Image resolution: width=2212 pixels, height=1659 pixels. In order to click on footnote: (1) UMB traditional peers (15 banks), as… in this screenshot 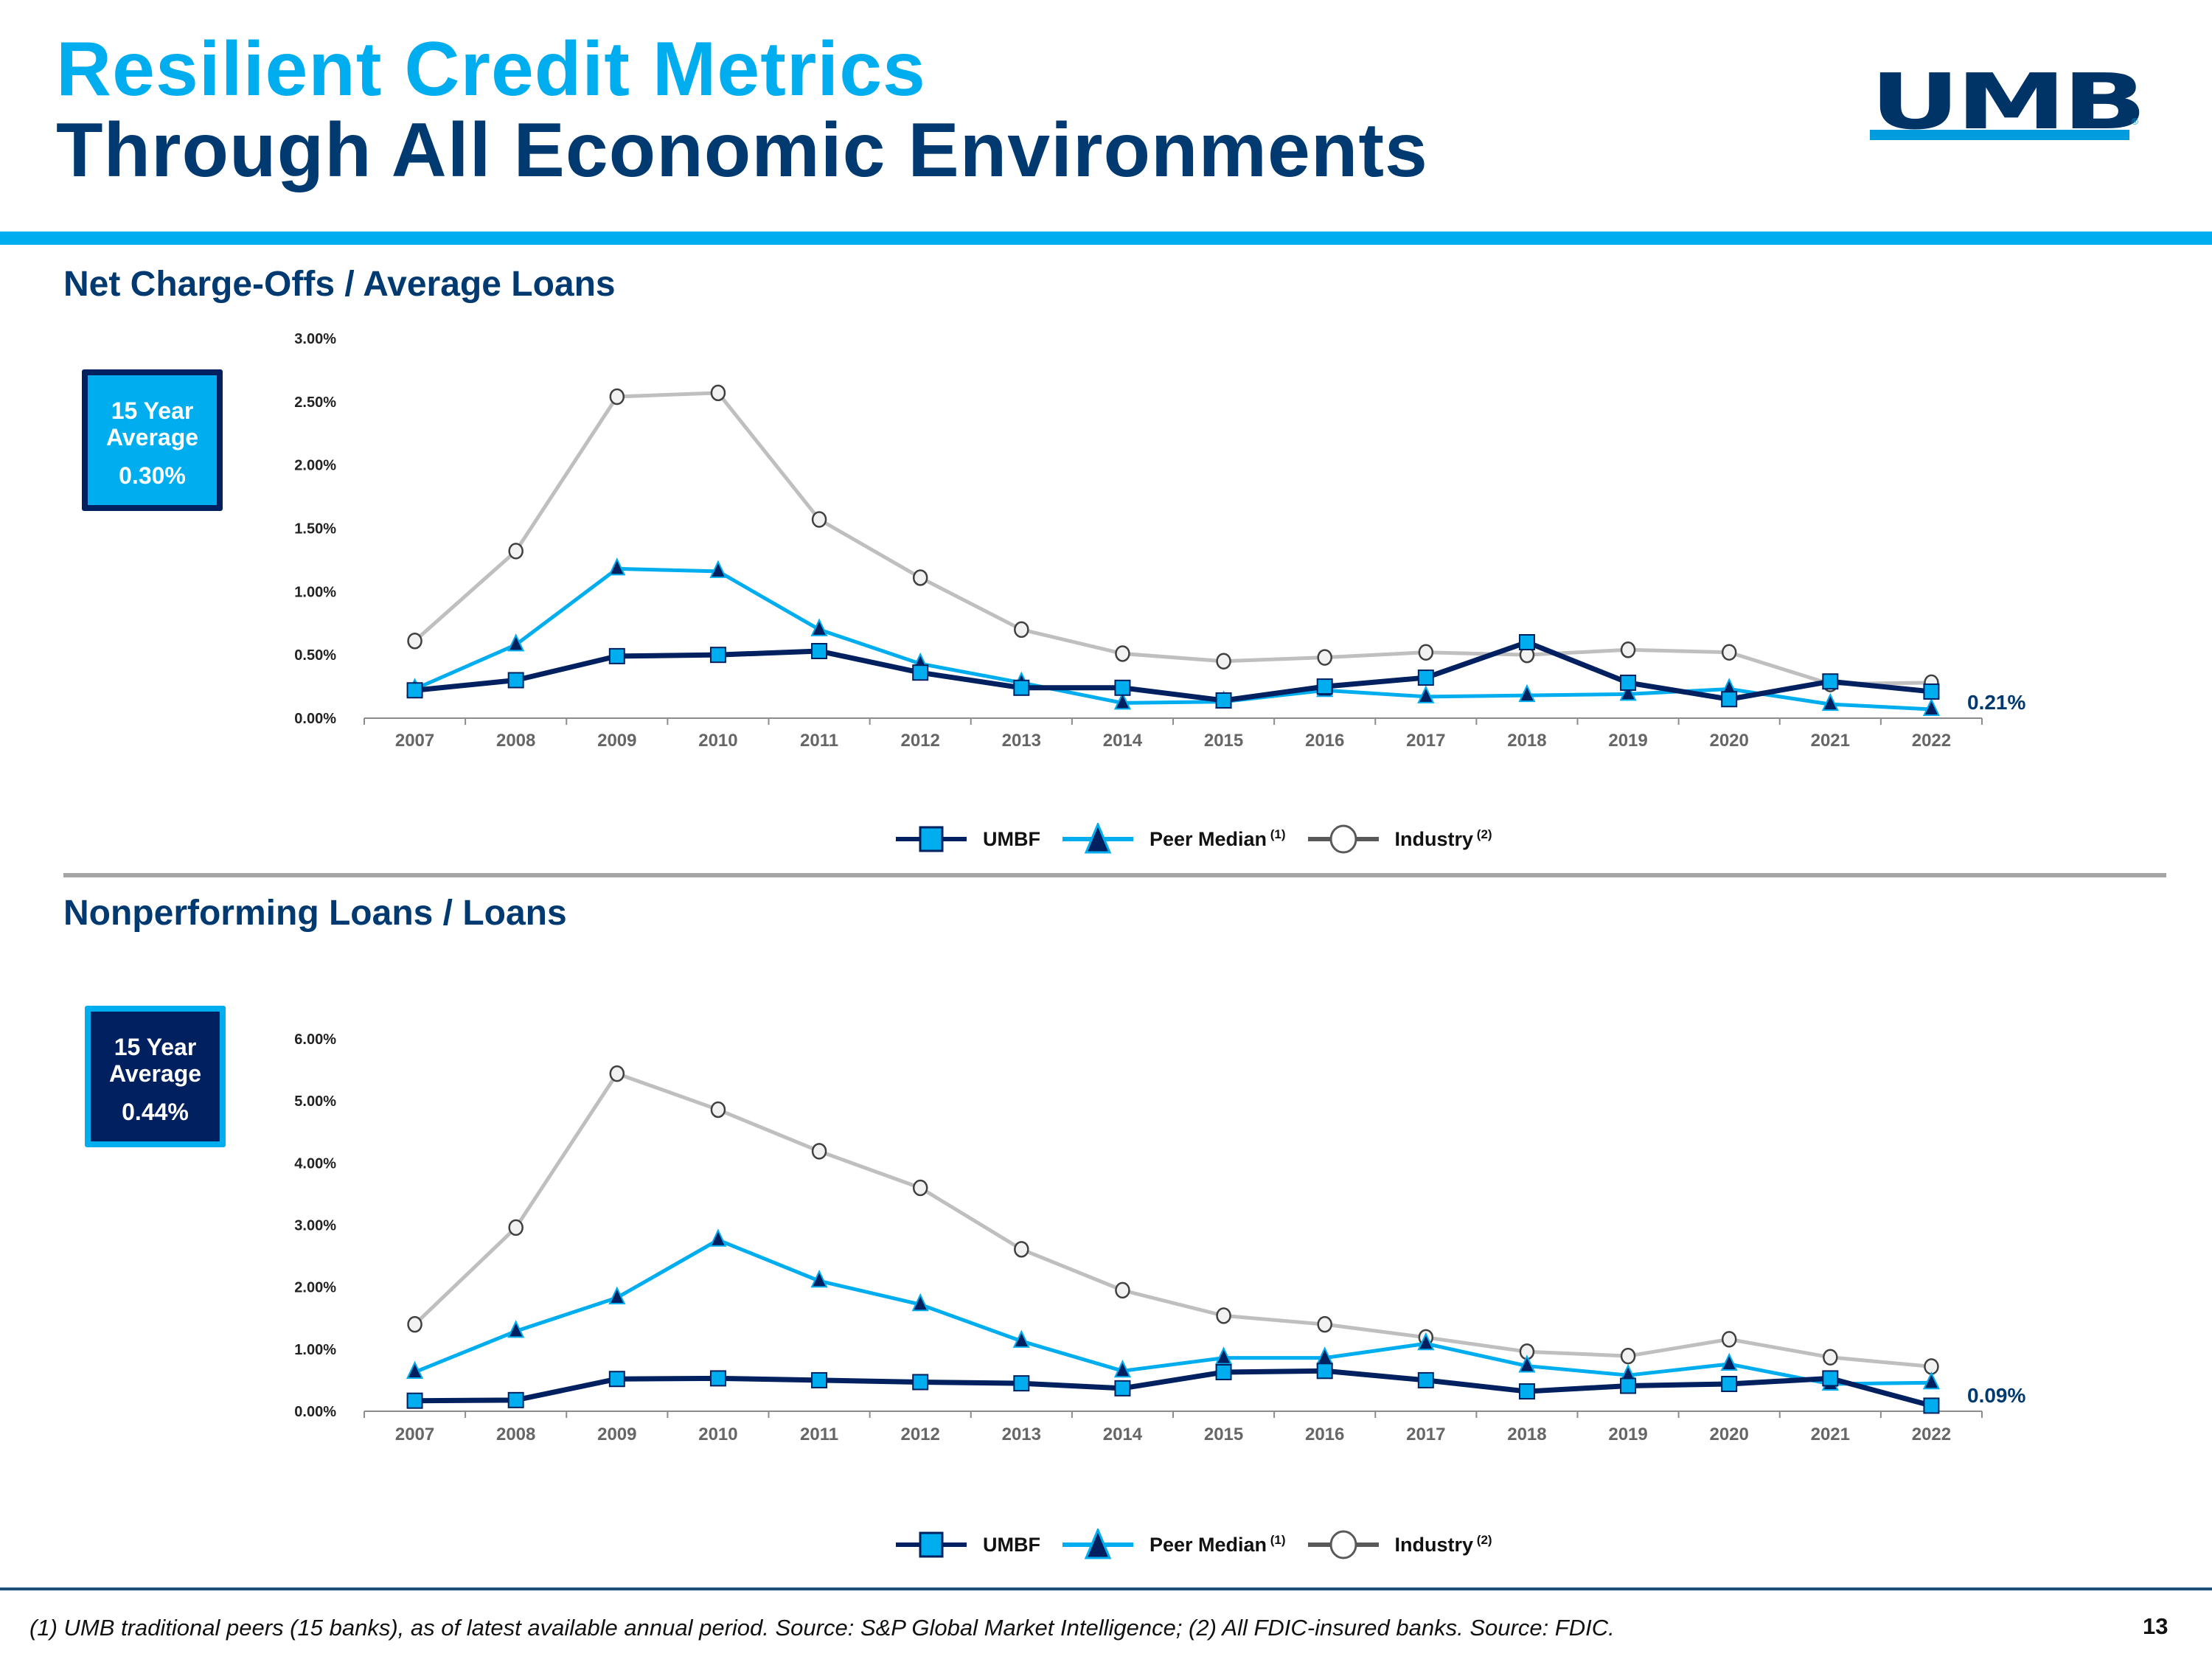, I will do `click(822, 1628)`.